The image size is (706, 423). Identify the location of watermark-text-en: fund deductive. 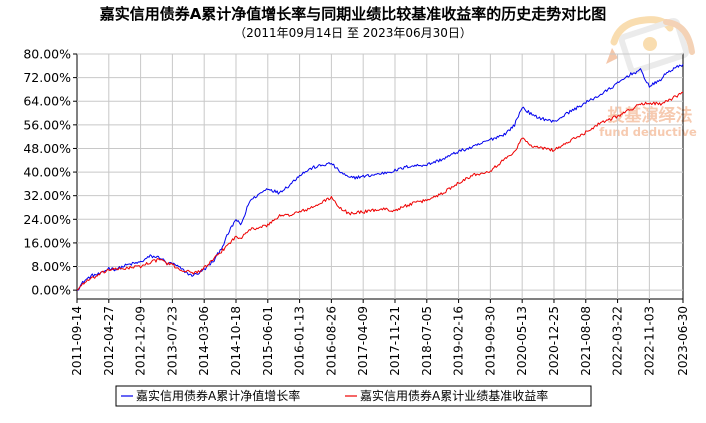
(648, 132).